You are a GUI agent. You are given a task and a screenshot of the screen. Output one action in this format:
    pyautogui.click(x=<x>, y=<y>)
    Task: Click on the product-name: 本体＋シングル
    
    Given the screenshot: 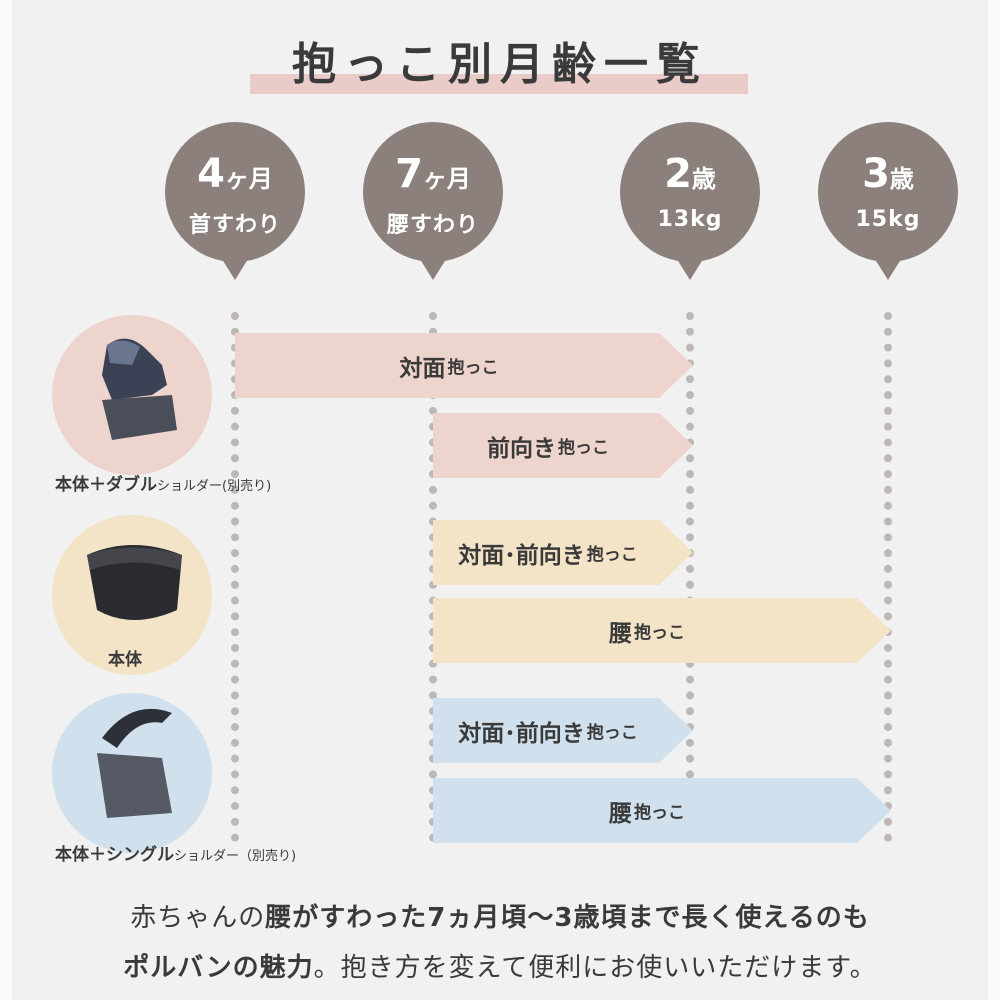 What is the action you would take?
    pyautogui.click(x=114, y=855)
    